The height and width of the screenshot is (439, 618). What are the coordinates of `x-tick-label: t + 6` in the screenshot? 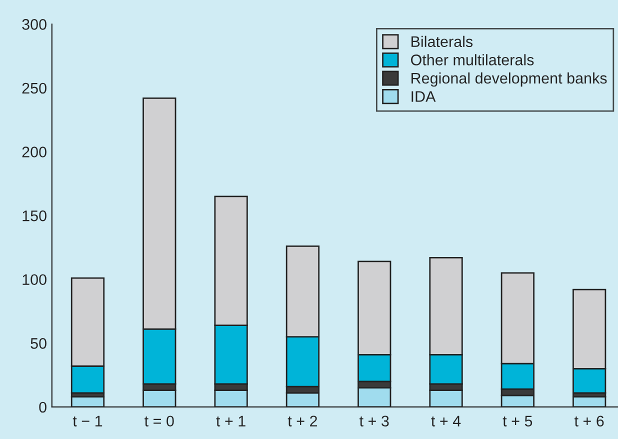 It's located at (589, 421).